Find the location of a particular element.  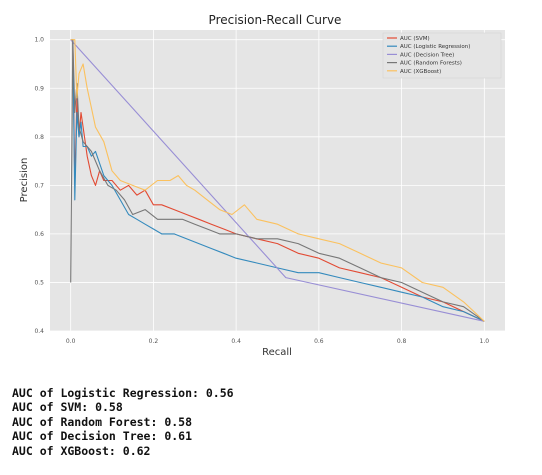

output-line-svm: AUC of SVM: 0.58 is located at coordinates (123, 407).